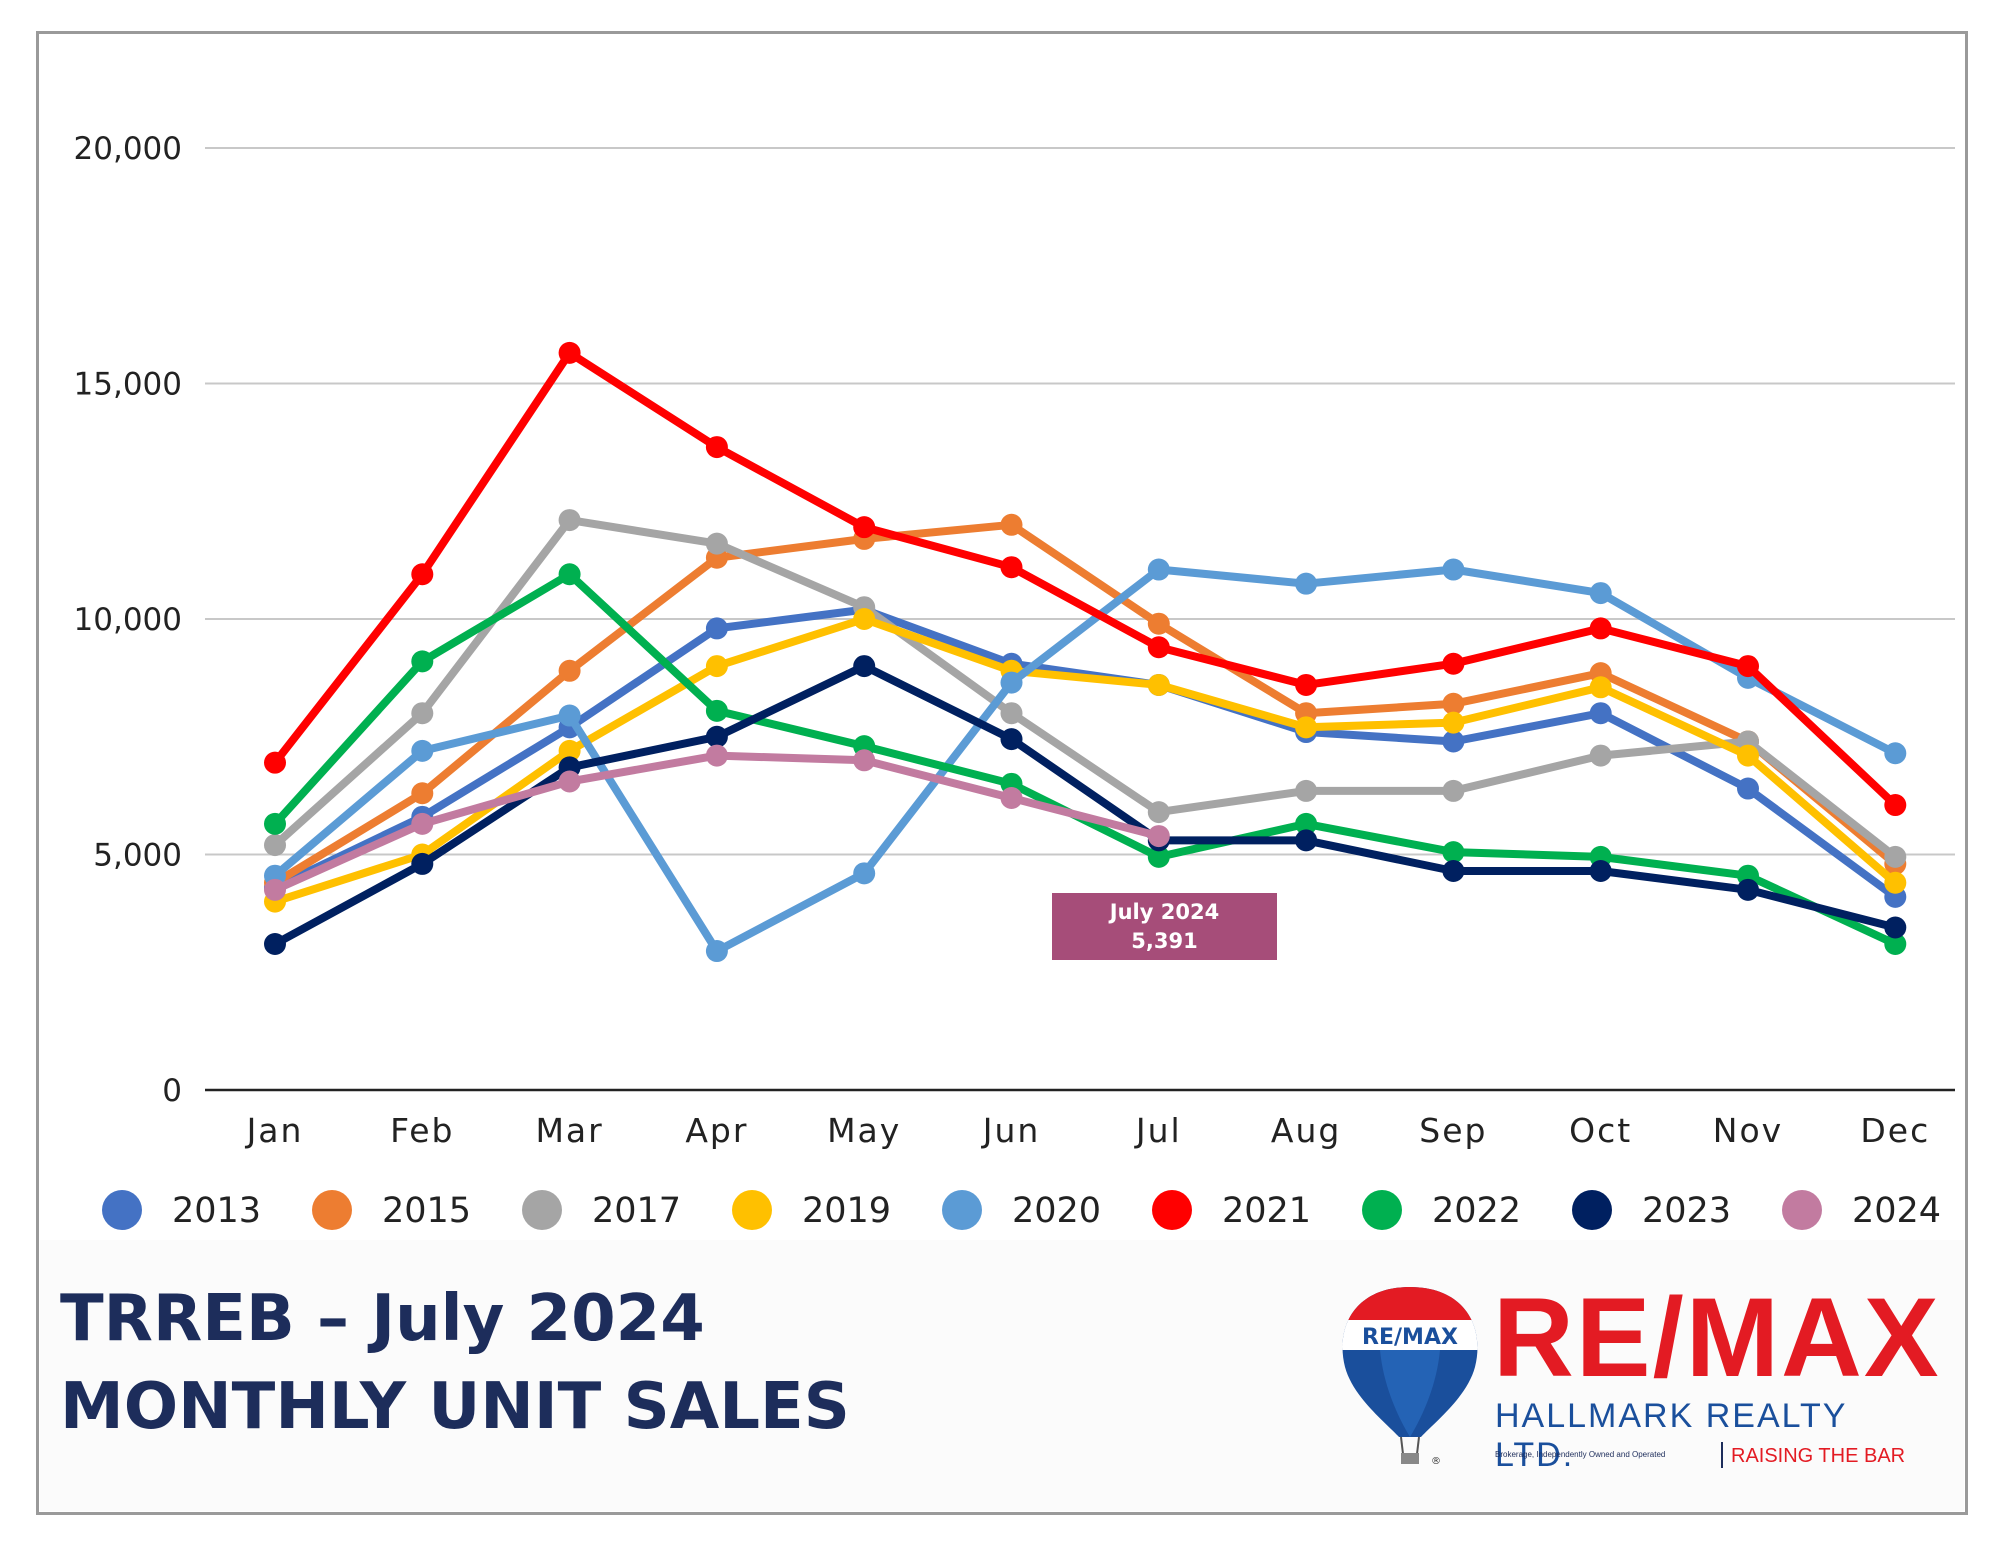  What do you see at coordinates (717, 822) in the screenshot?
I see `series-2024` at bounding box center [717, 822].